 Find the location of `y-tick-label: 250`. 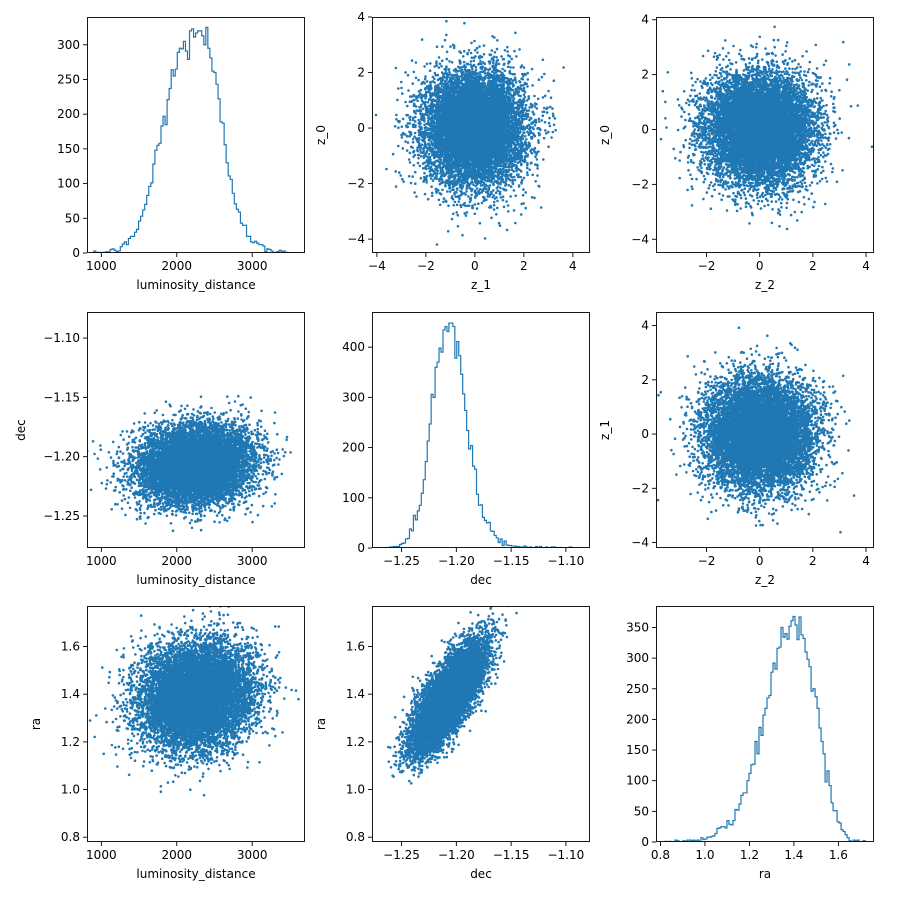

y-tick-label: 250 is located at coordinates (637, 689).